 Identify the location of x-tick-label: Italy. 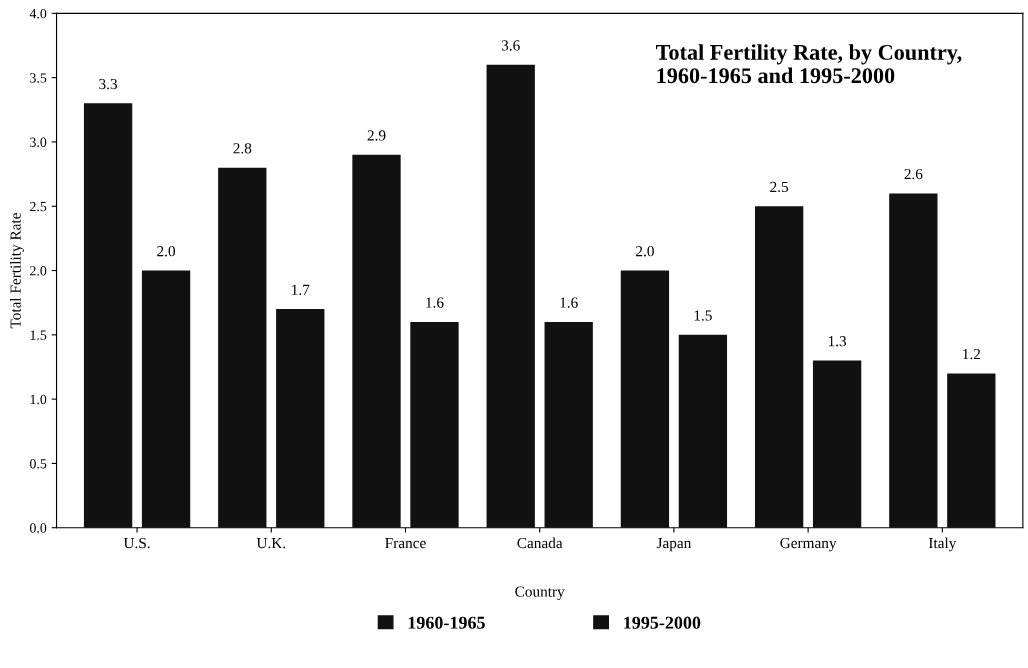
(942, 544).